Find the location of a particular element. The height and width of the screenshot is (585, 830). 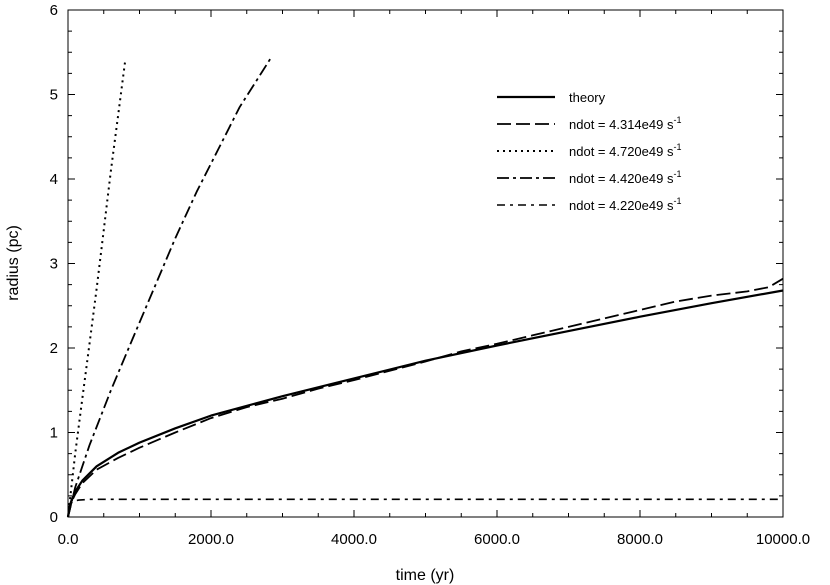

y-tick-label: 1 is located at coordinates (54, 433).